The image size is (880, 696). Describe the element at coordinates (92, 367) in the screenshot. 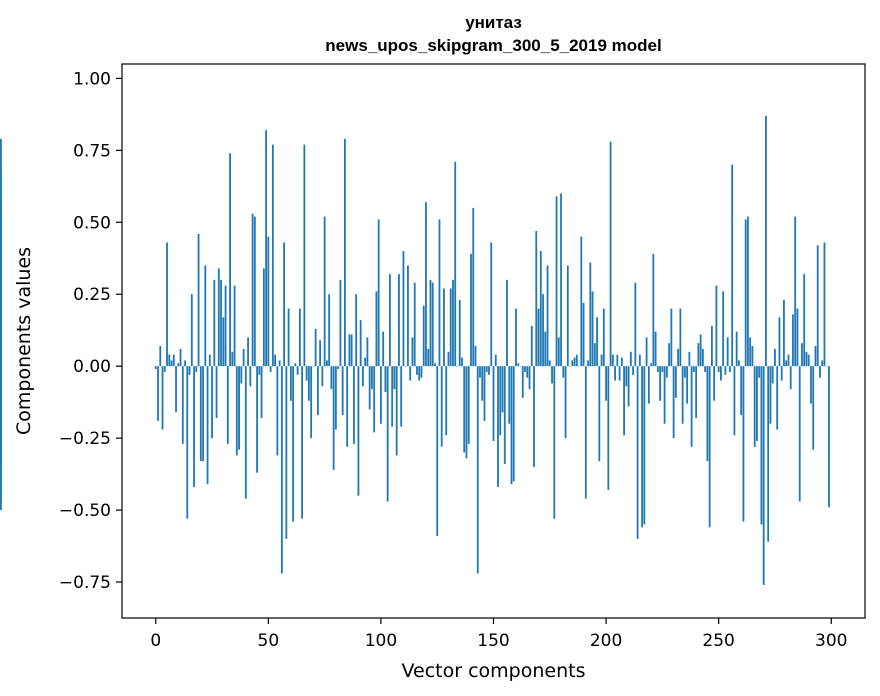

I see `y-tick-label: 0.00` at that location.